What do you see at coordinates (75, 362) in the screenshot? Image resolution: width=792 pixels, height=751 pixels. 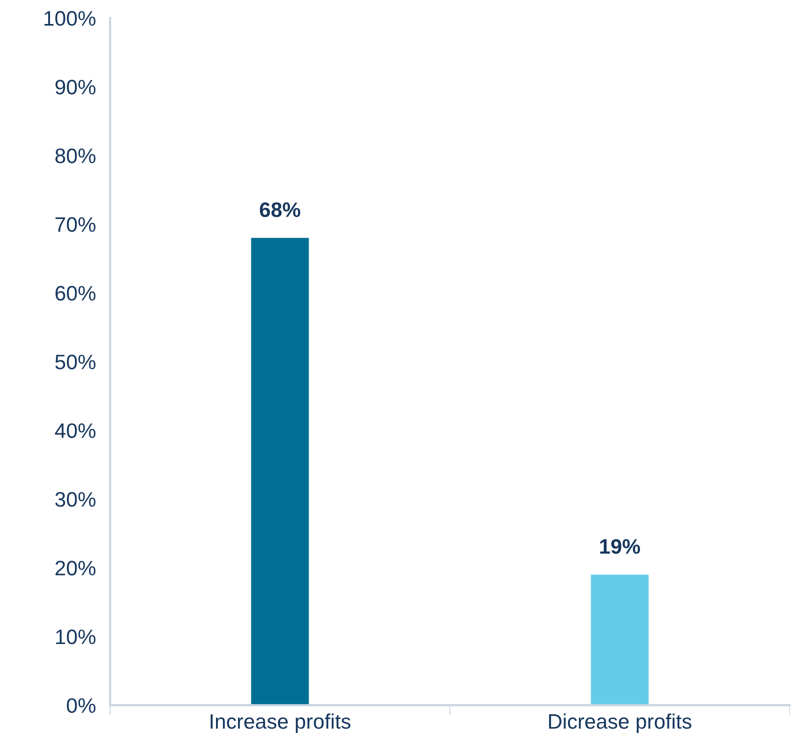 I see `y-tick-label: 50%` at bounding box center [75, 362].